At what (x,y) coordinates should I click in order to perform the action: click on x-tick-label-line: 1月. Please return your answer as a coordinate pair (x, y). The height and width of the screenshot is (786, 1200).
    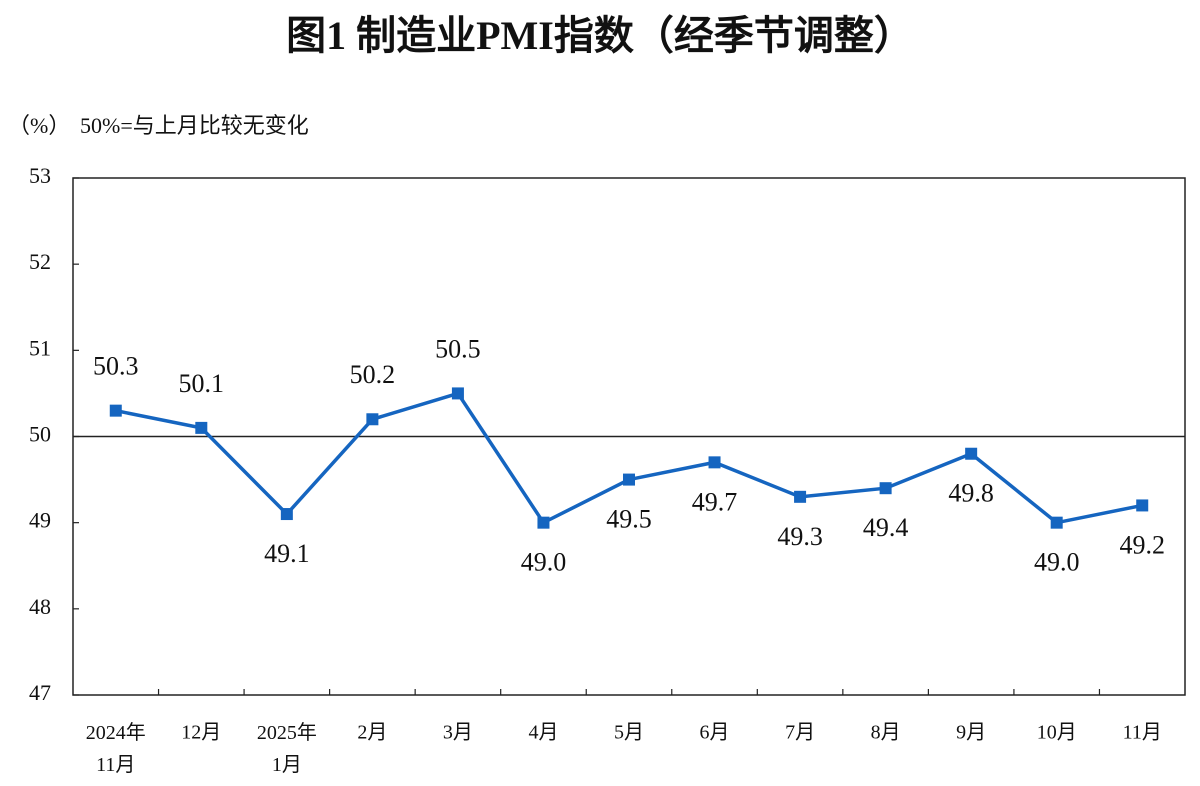
    Looking at the image, I should click on (287, 765).